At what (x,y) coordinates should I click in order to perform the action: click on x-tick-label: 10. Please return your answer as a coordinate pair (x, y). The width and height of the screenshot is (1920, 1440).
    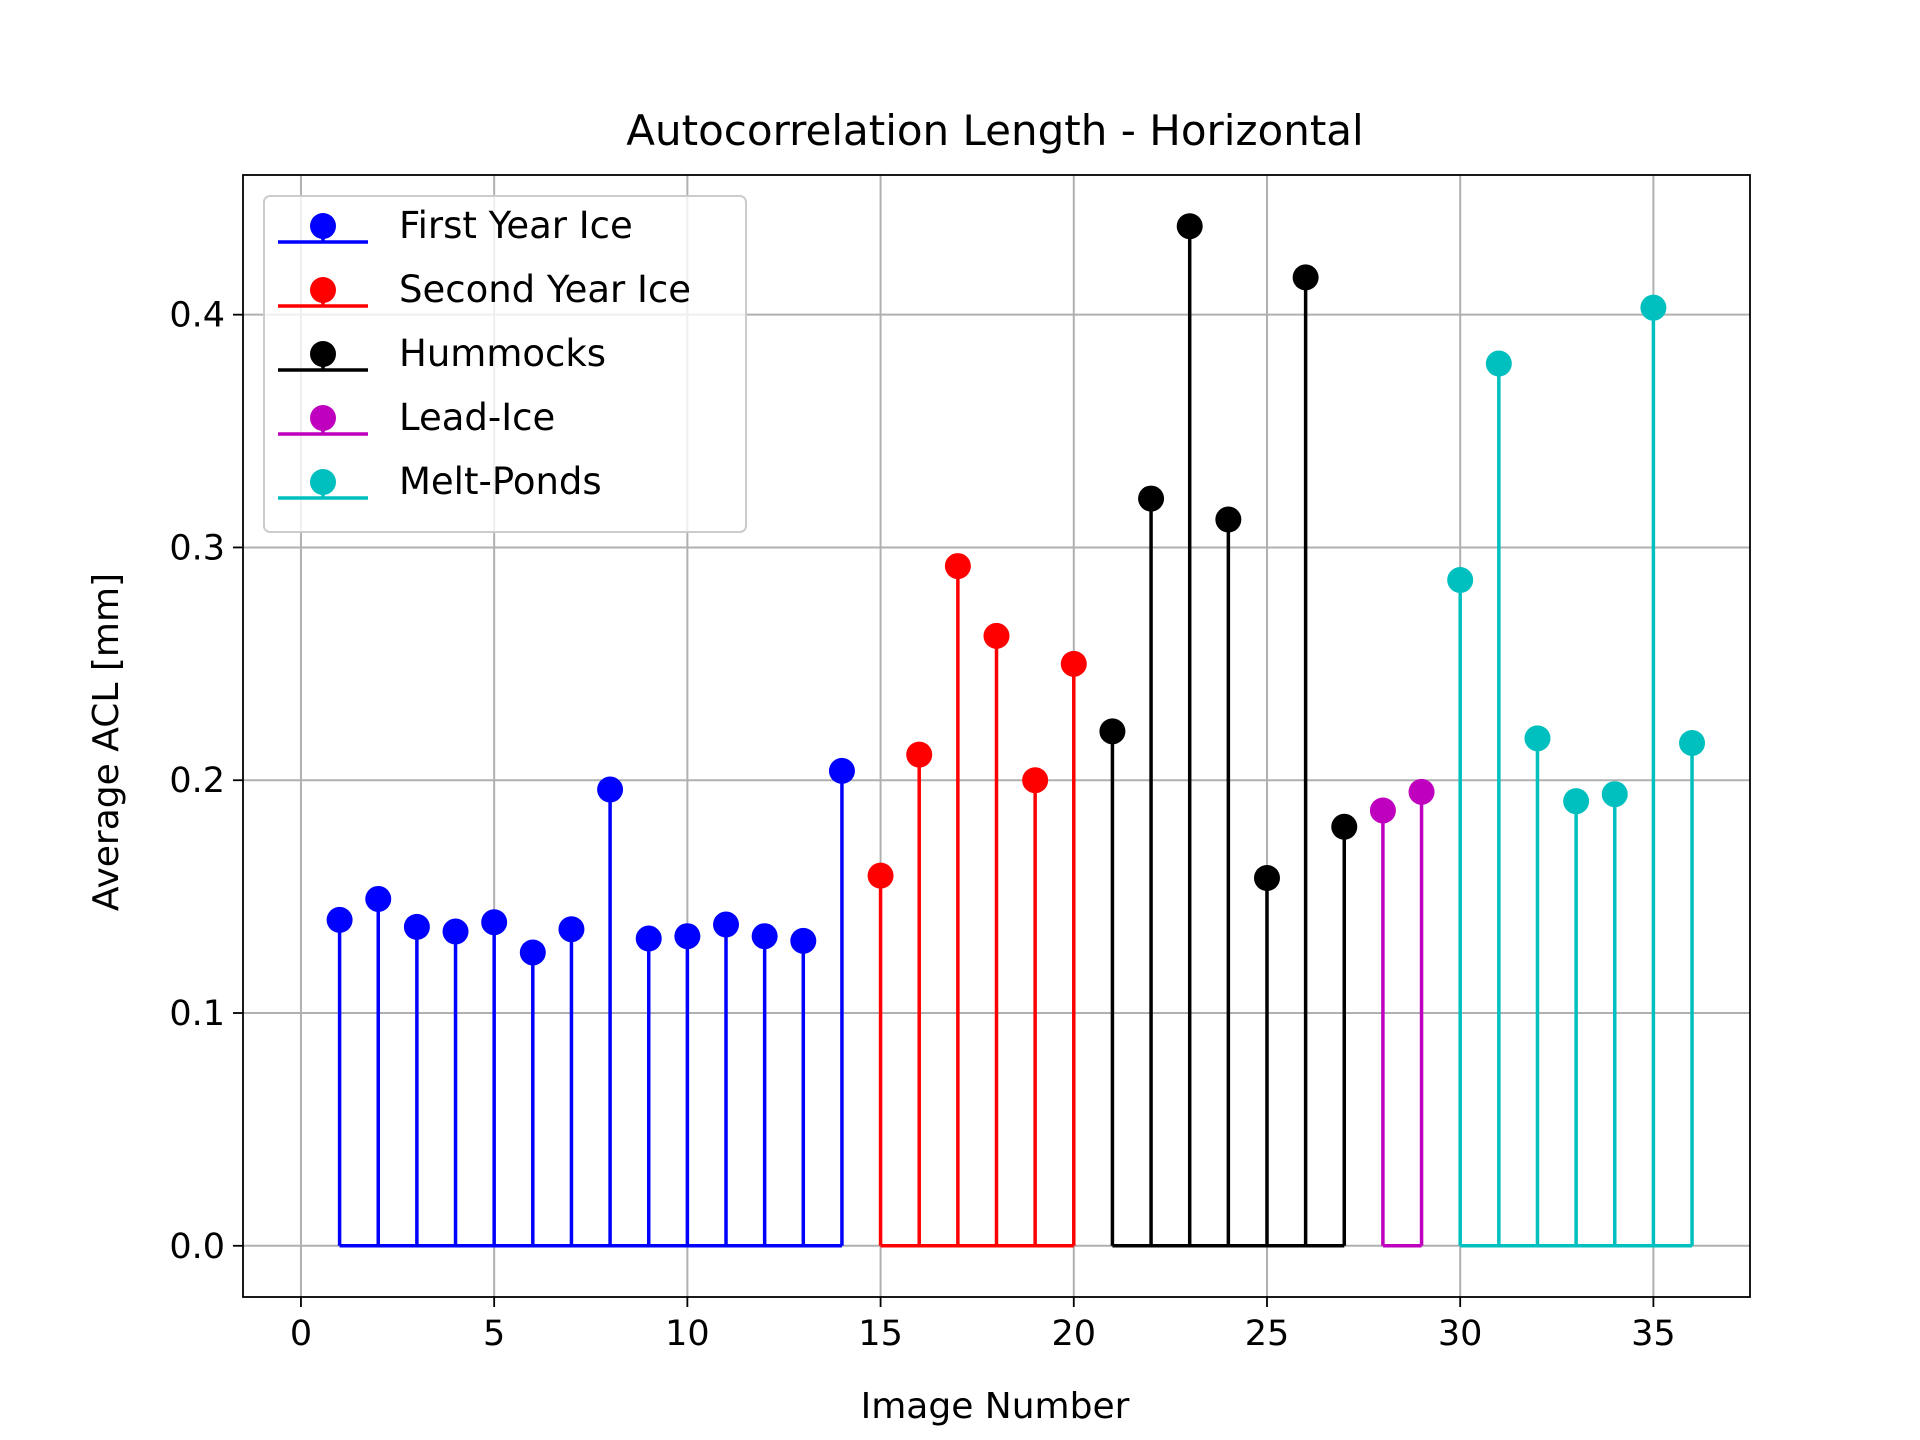
    Looking at the image, I should click on (687, 1334).